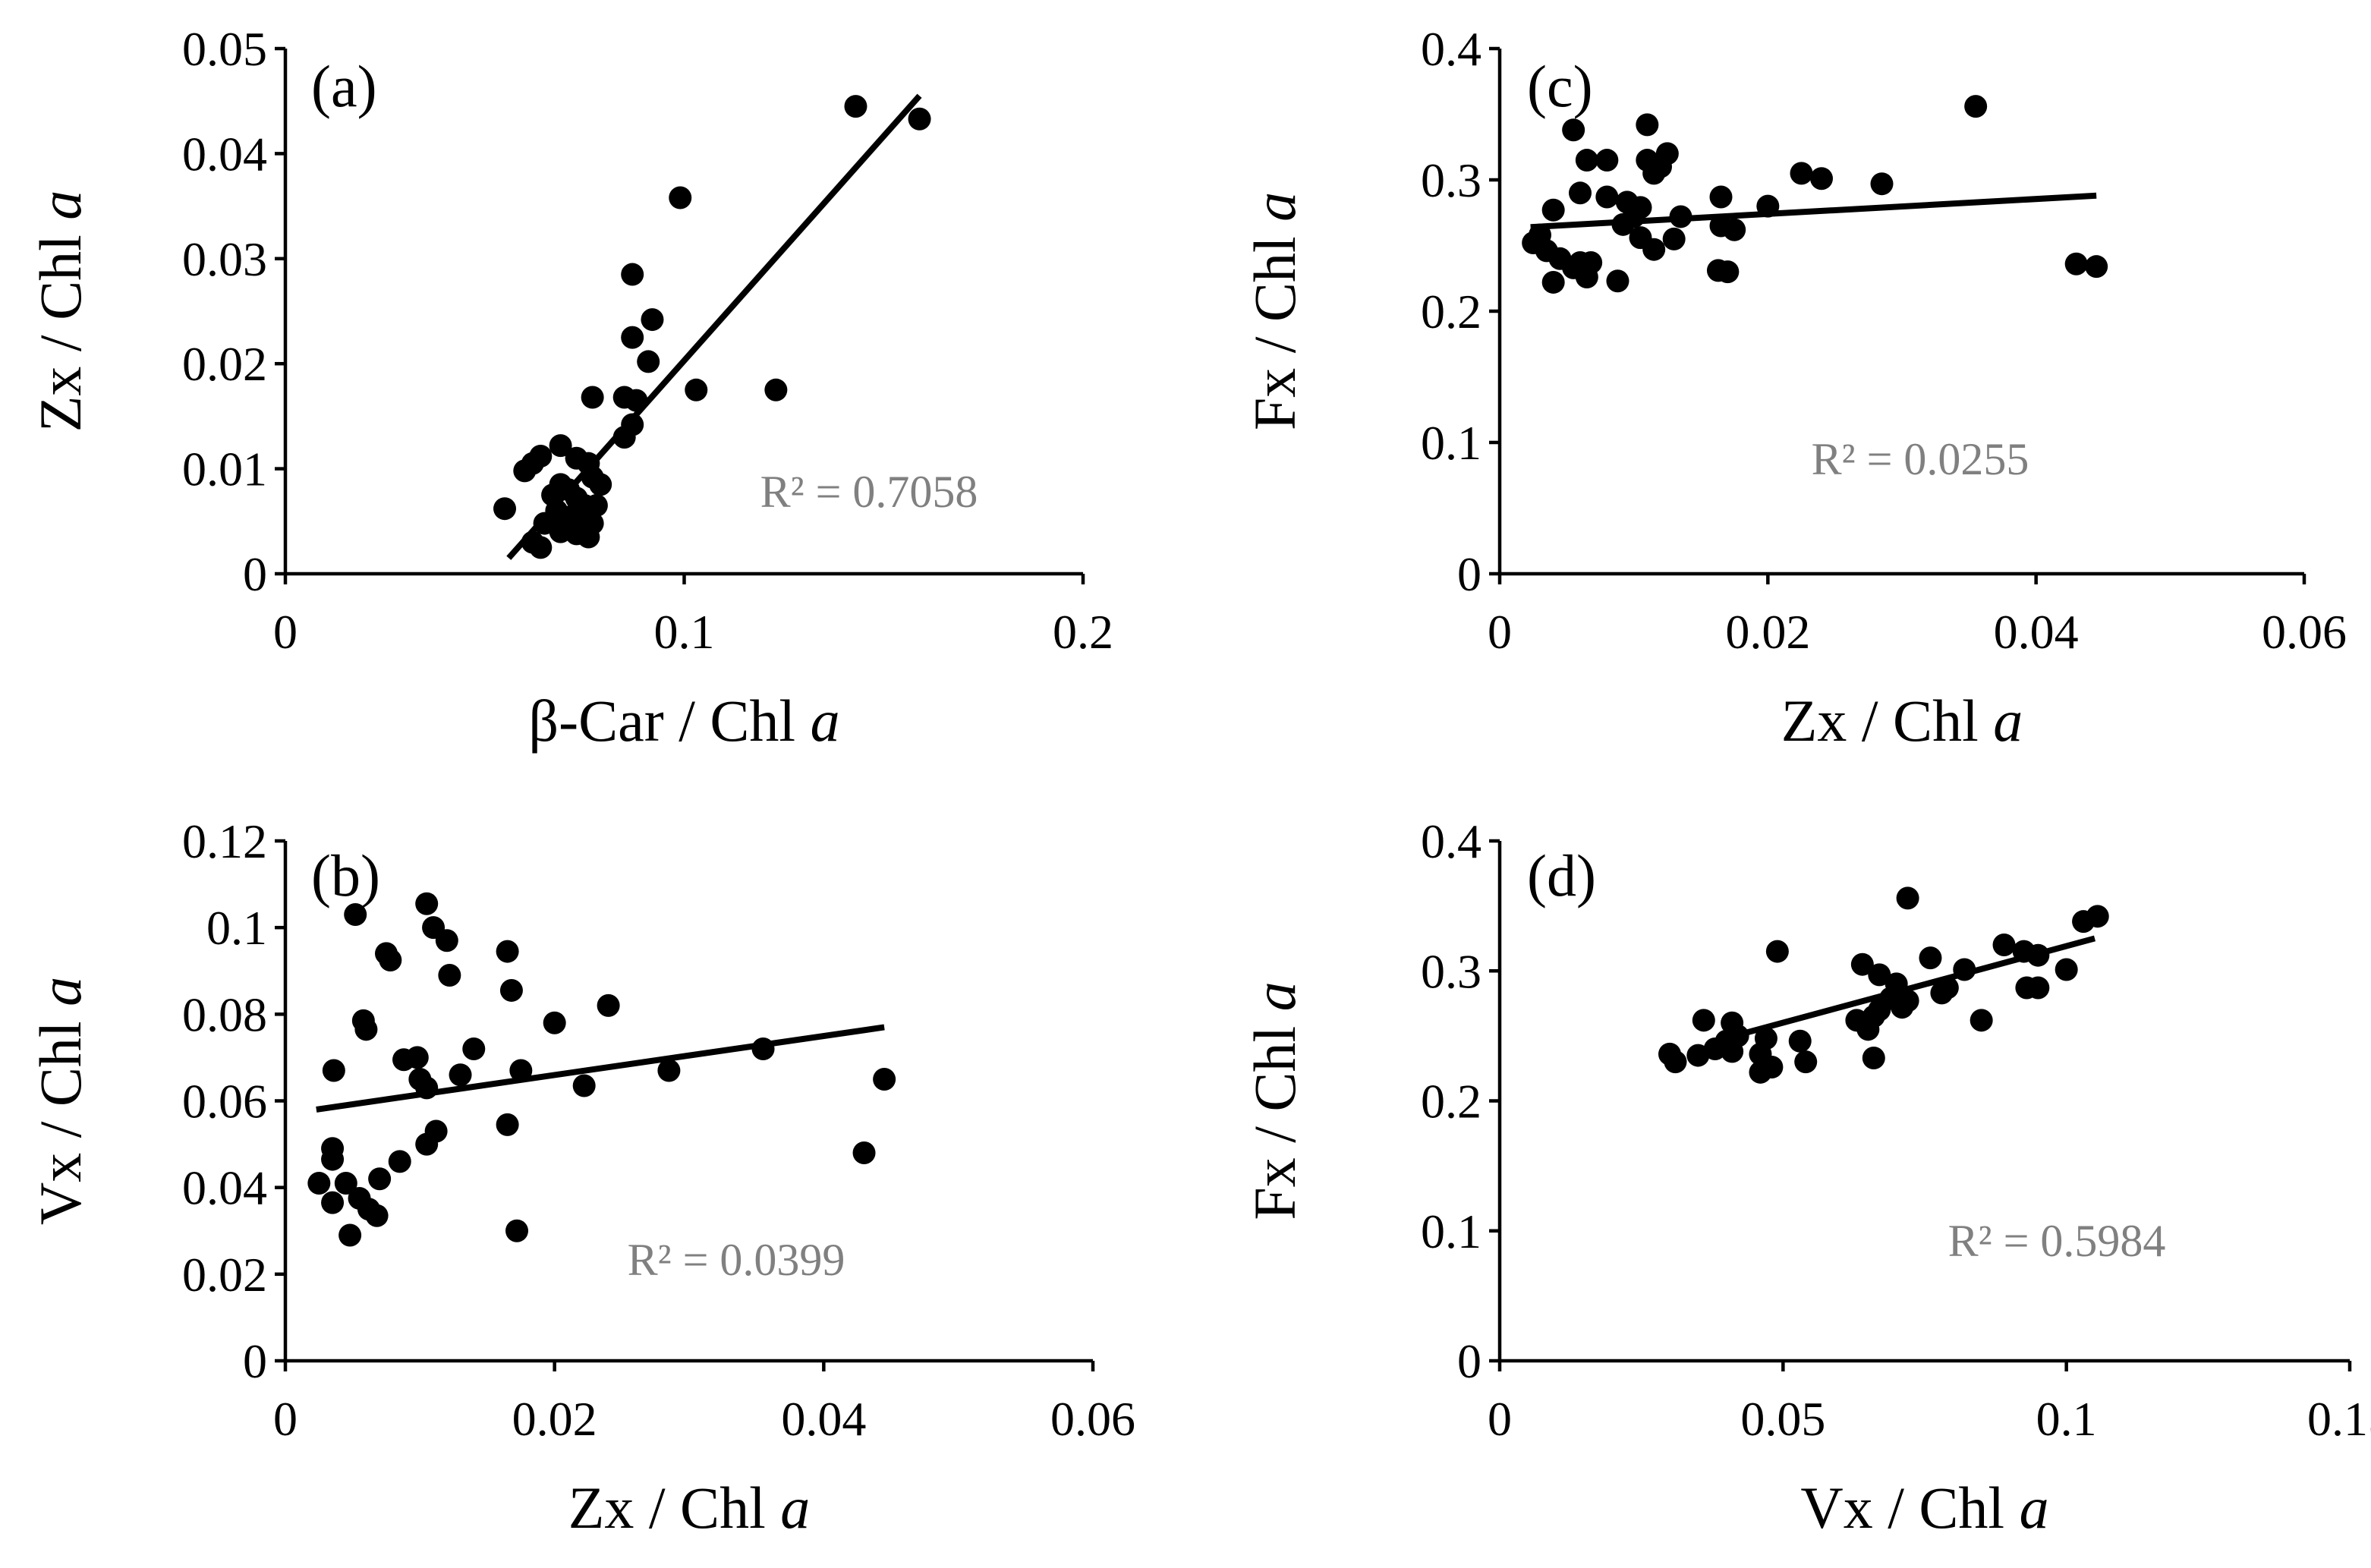 The image size is (2371, 1568). I want to click on y-tick-label: 0.1, so click(1451, 443).